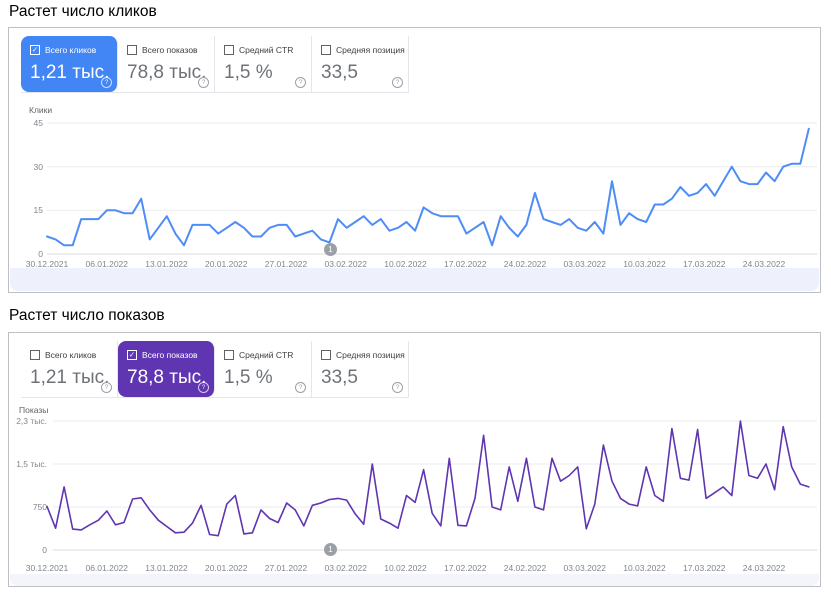 The image size is (831, 609). I want to click on metric-card-total-impressions: Всего показов 78,8 тыс.?, so click(166, 64).